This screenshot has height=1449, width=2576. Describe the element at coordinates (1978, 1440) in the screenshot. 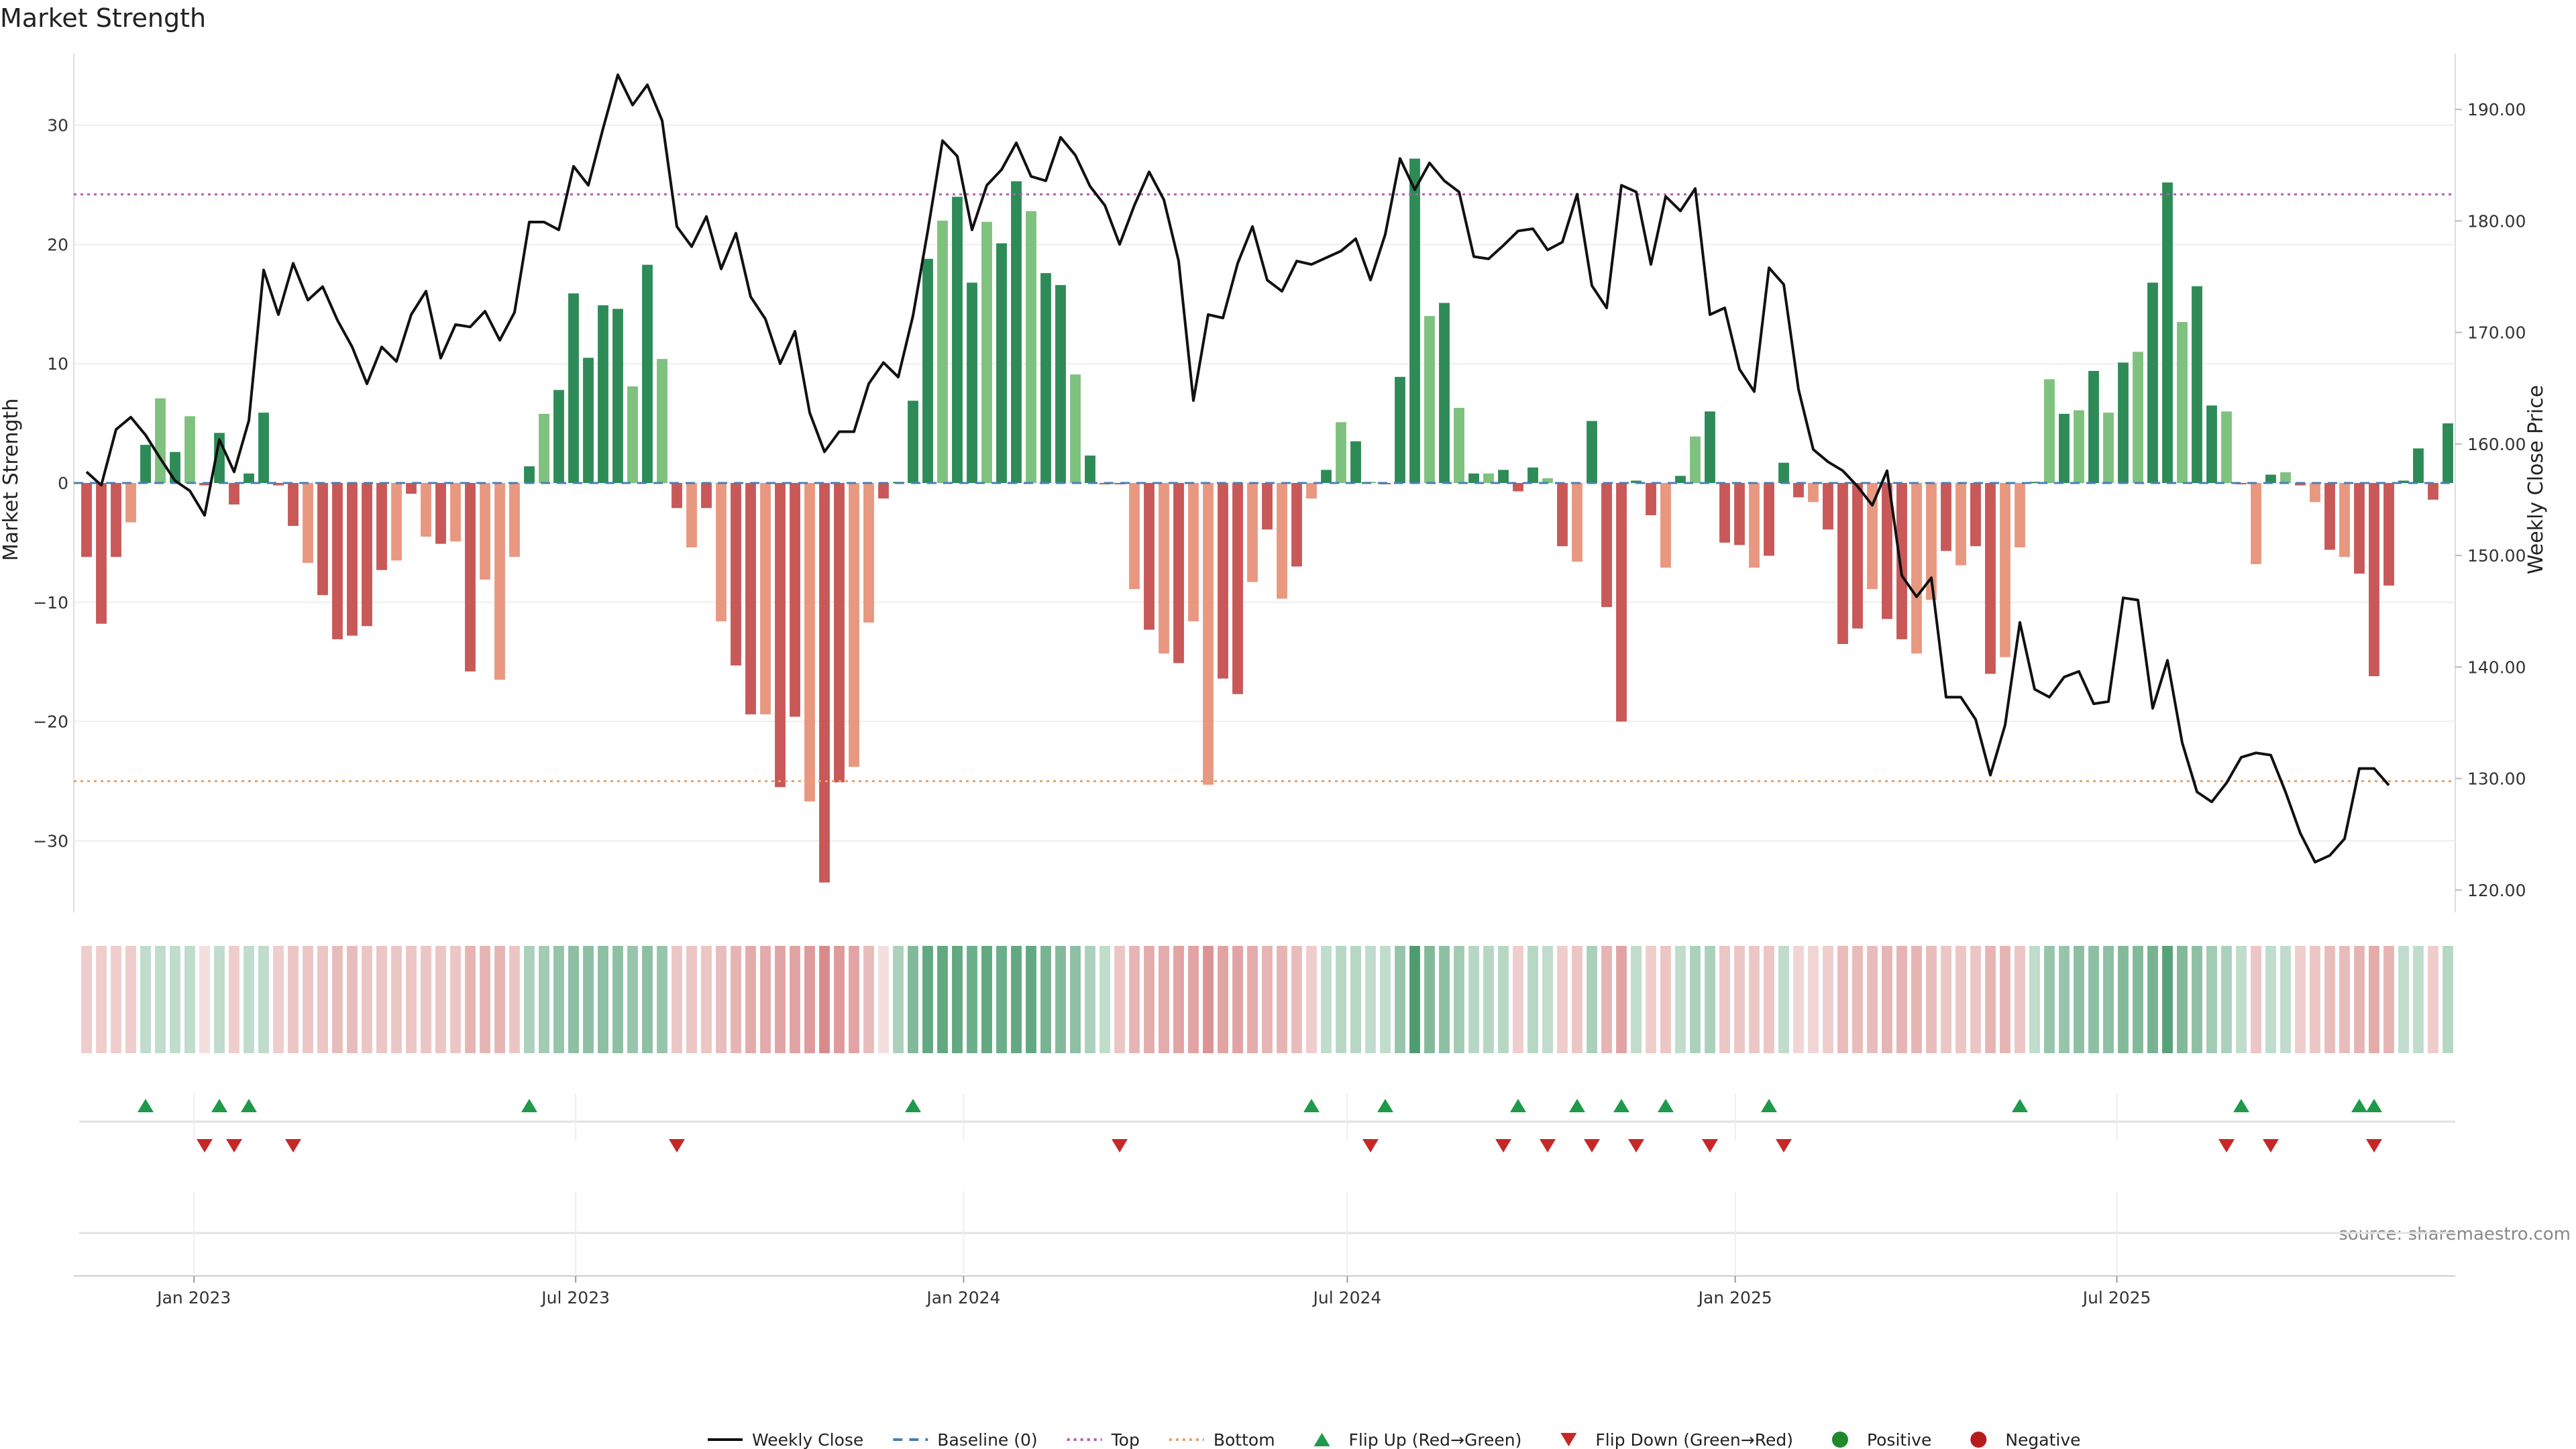

I see `legend-swatch-negative` at that location.